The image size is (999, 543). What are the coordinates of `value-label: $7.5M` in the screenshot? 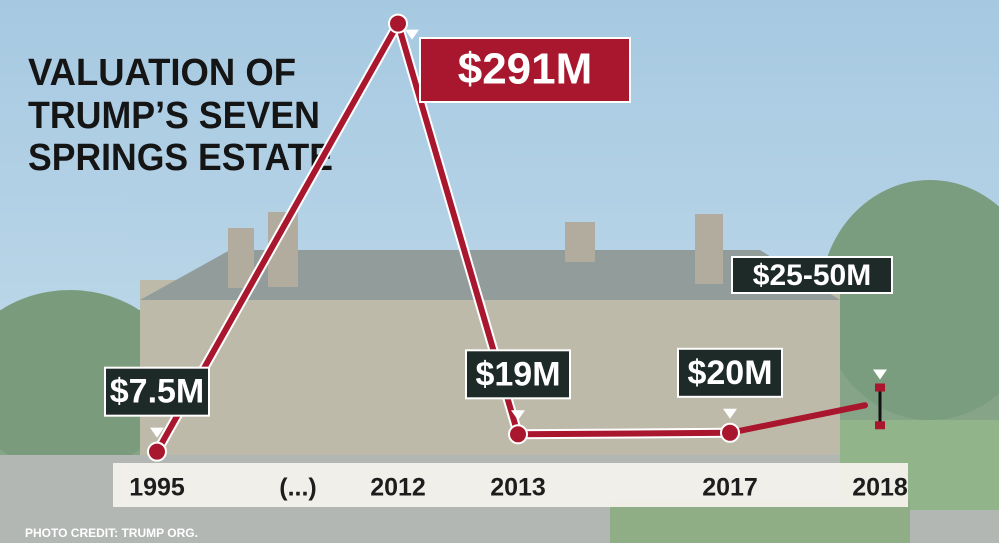 It's located at (157, 392).